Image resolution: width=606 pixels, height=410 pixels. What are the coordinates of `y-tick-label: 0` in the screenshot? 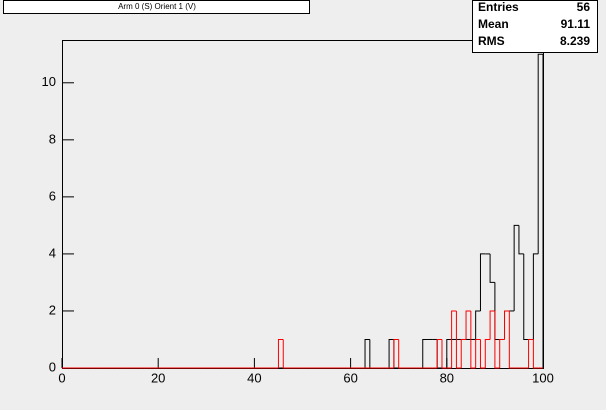 It's located at (52, 366).